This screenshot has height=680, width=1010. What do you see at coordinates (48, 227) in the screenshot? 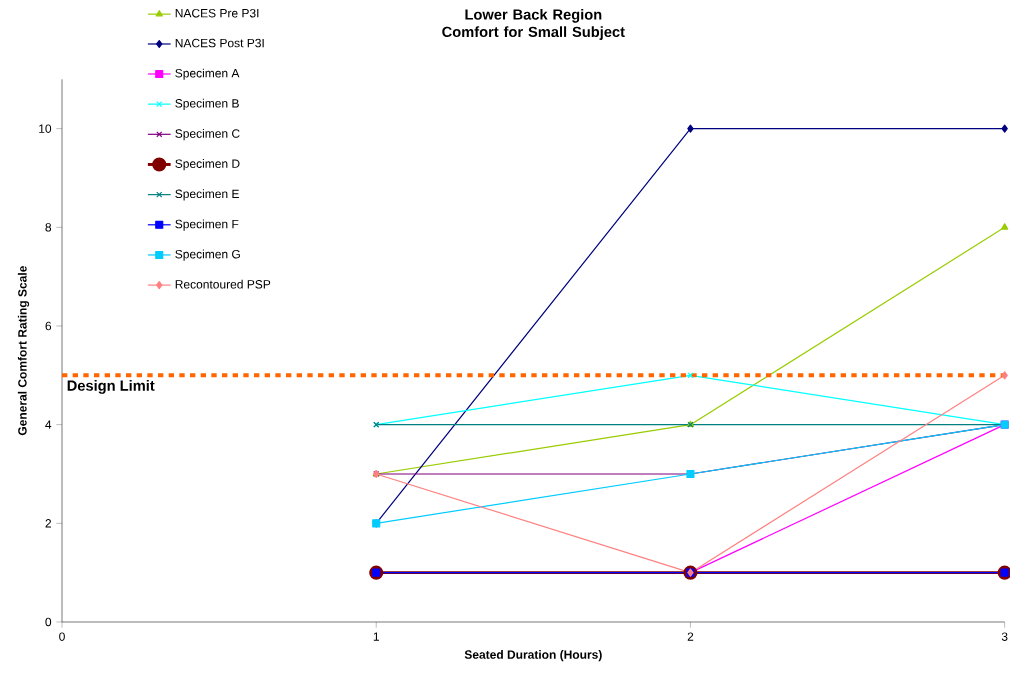
I see `y-tick-label: 8` at bounding box center [48, 227].